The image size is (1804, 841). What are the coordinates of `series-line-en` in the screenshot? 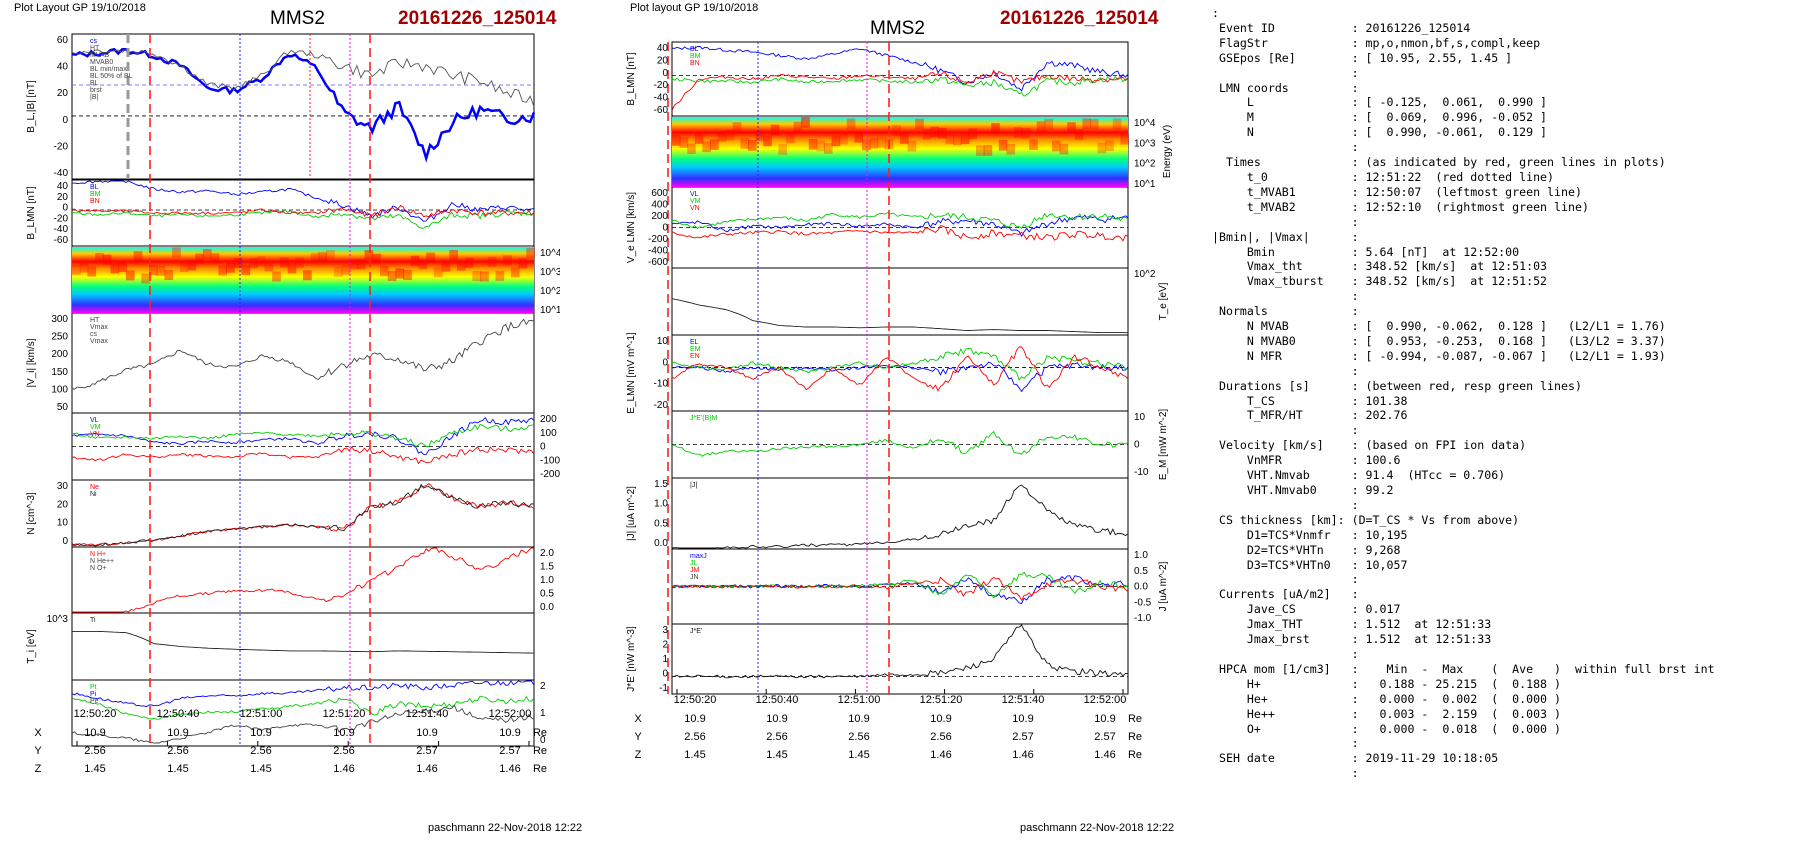 It's located at (900, 369).